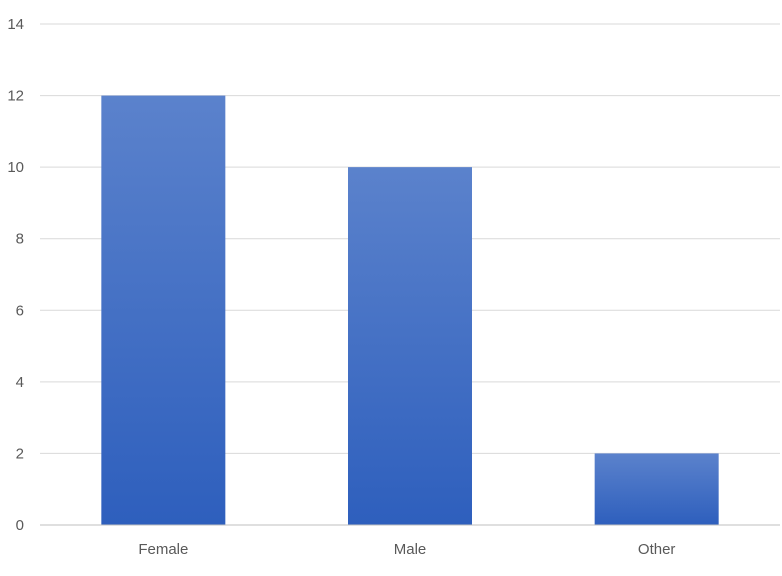 The image size is (782, 576). What do you see at coordinates (15, 96) in the screenshot?
I see `y-tick-label: 12` at bounding box center [15, 96].